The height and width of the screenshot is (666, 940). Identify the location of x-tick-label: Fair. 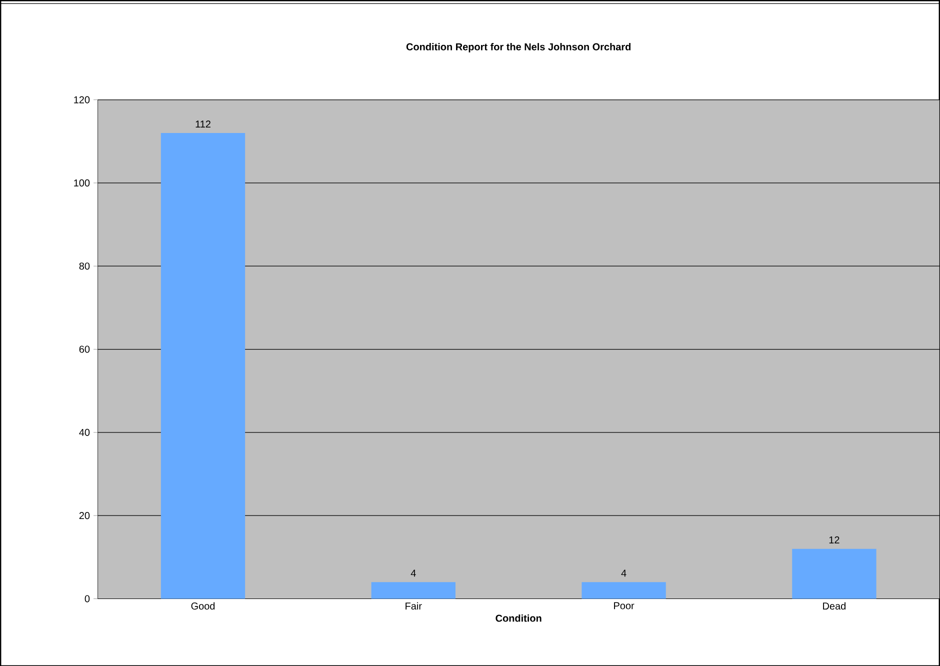
(414, 606).